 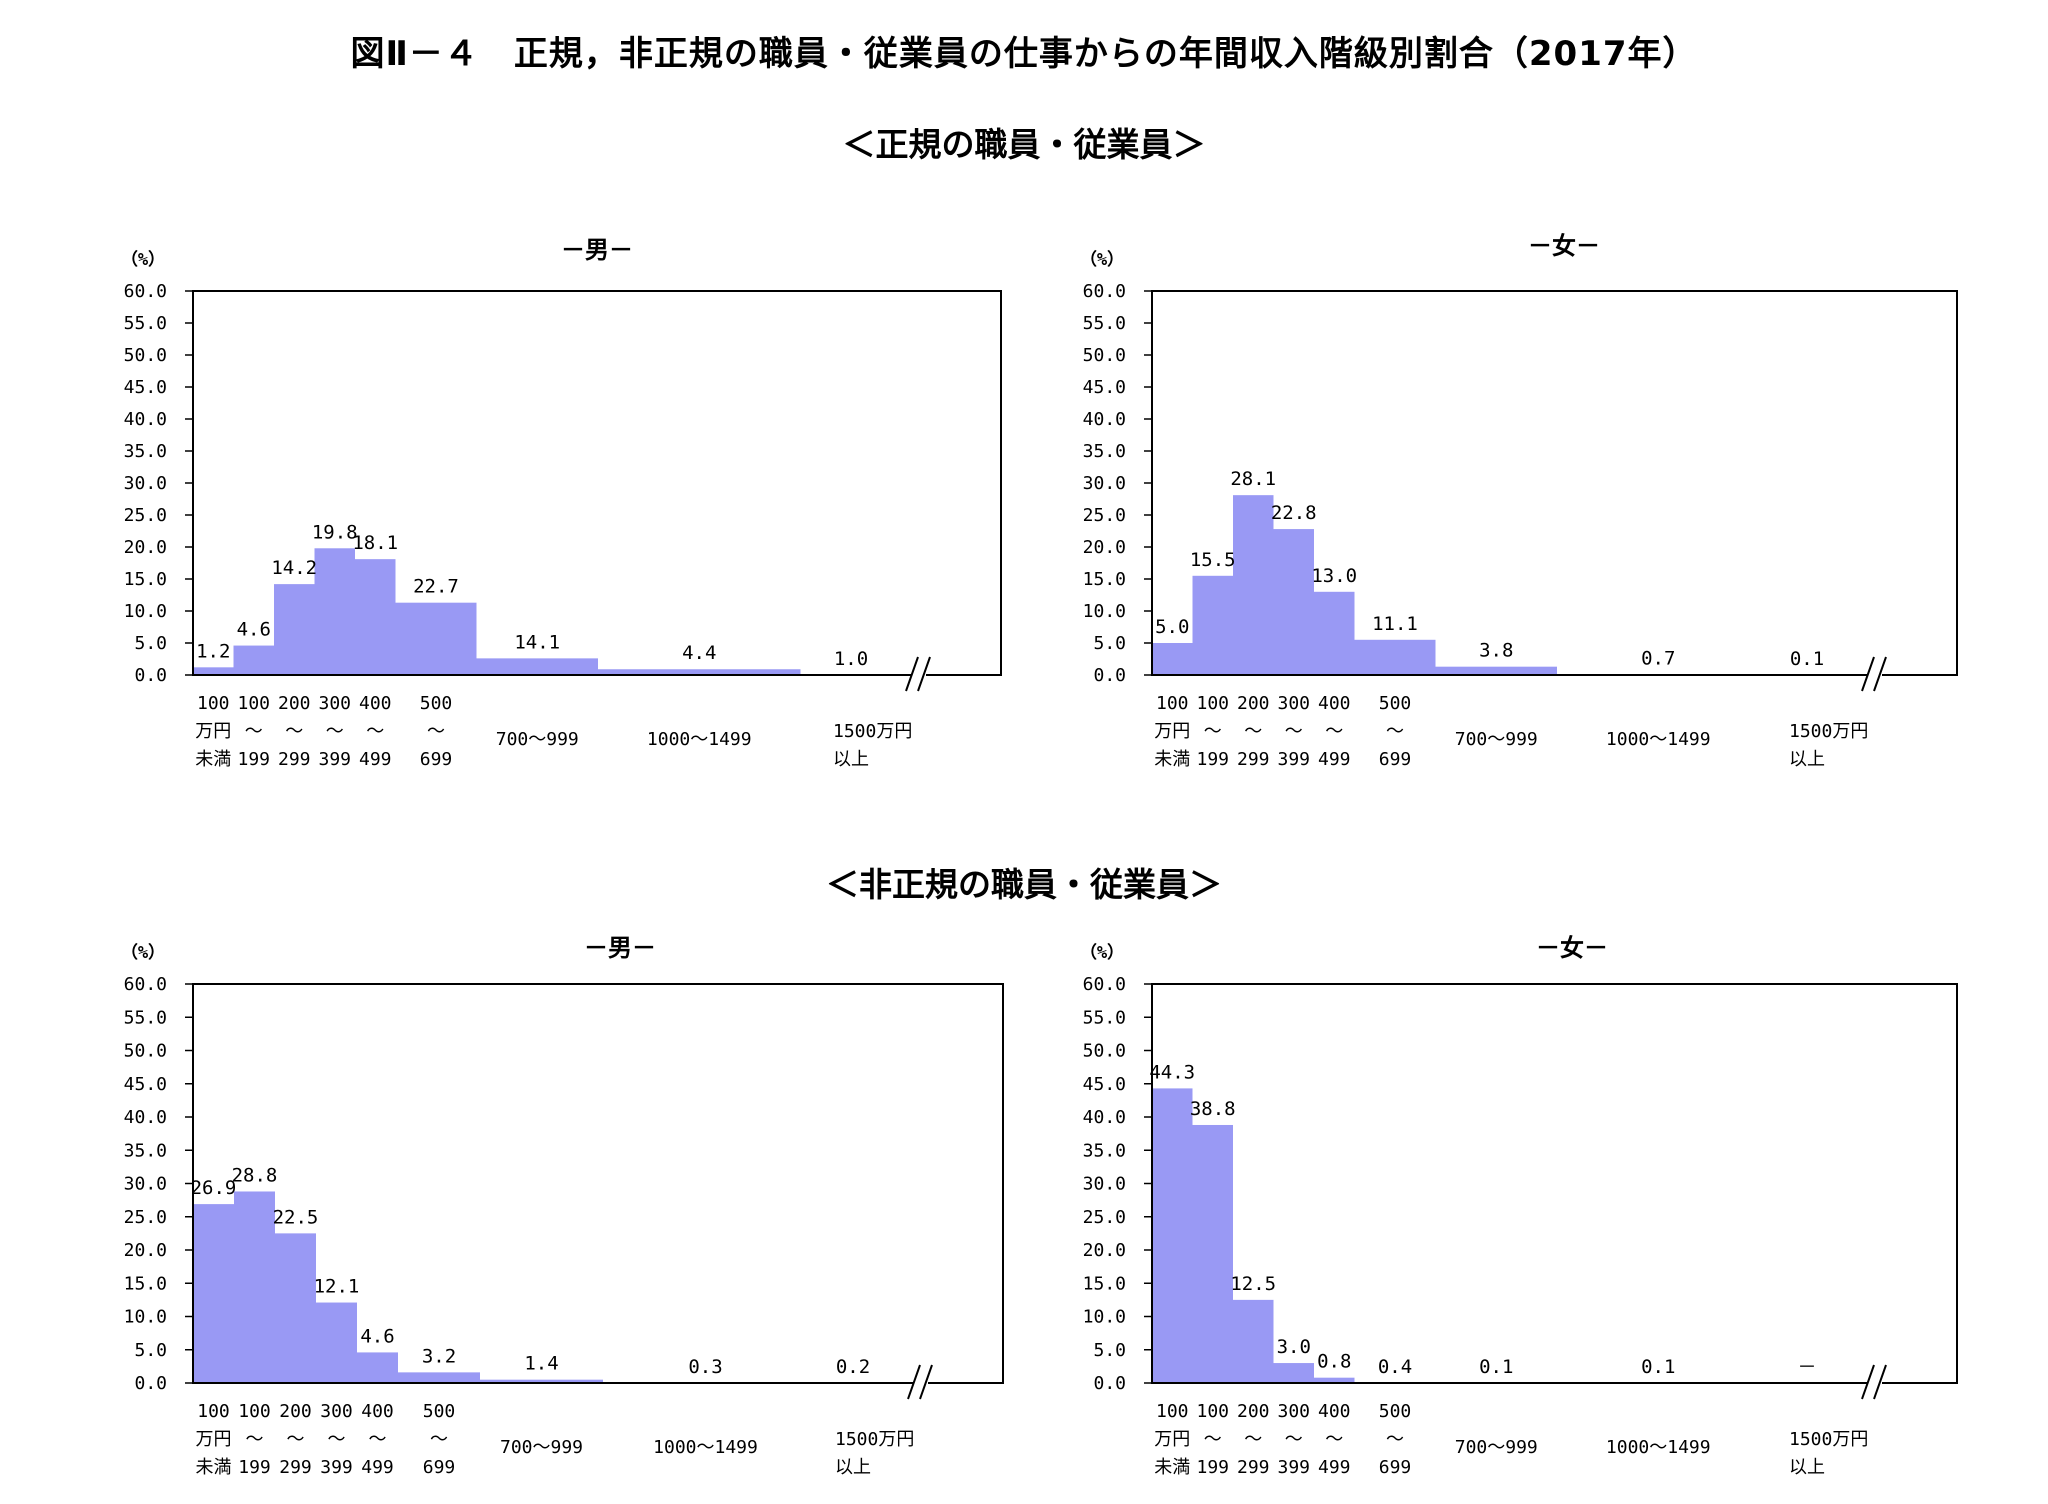 I want to click on reg-female-category-label: 200, so click(x=1253, y=703).